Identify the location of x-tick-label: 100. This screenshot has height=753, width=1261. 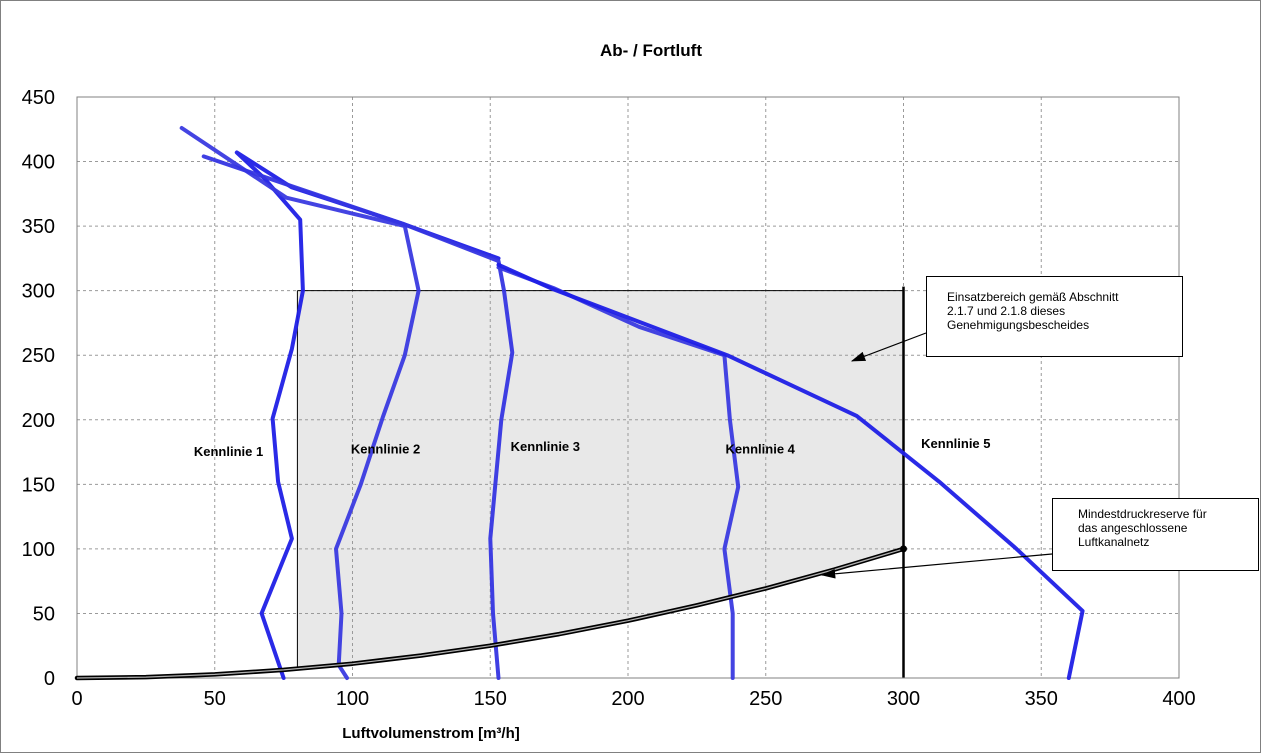
(352, 699).